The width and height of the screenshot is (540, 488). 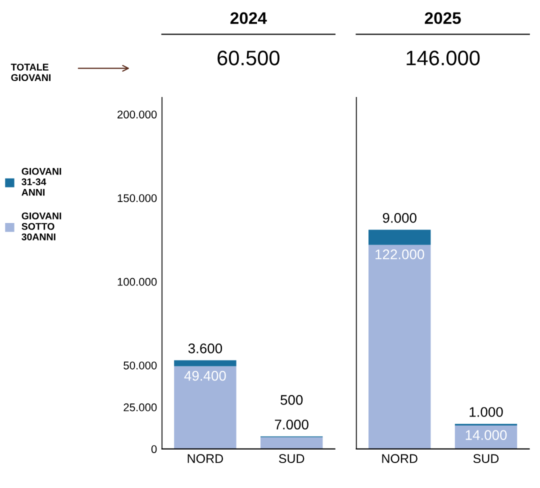 I want to click on data-label: 49.400, so click(x=205, y=375).